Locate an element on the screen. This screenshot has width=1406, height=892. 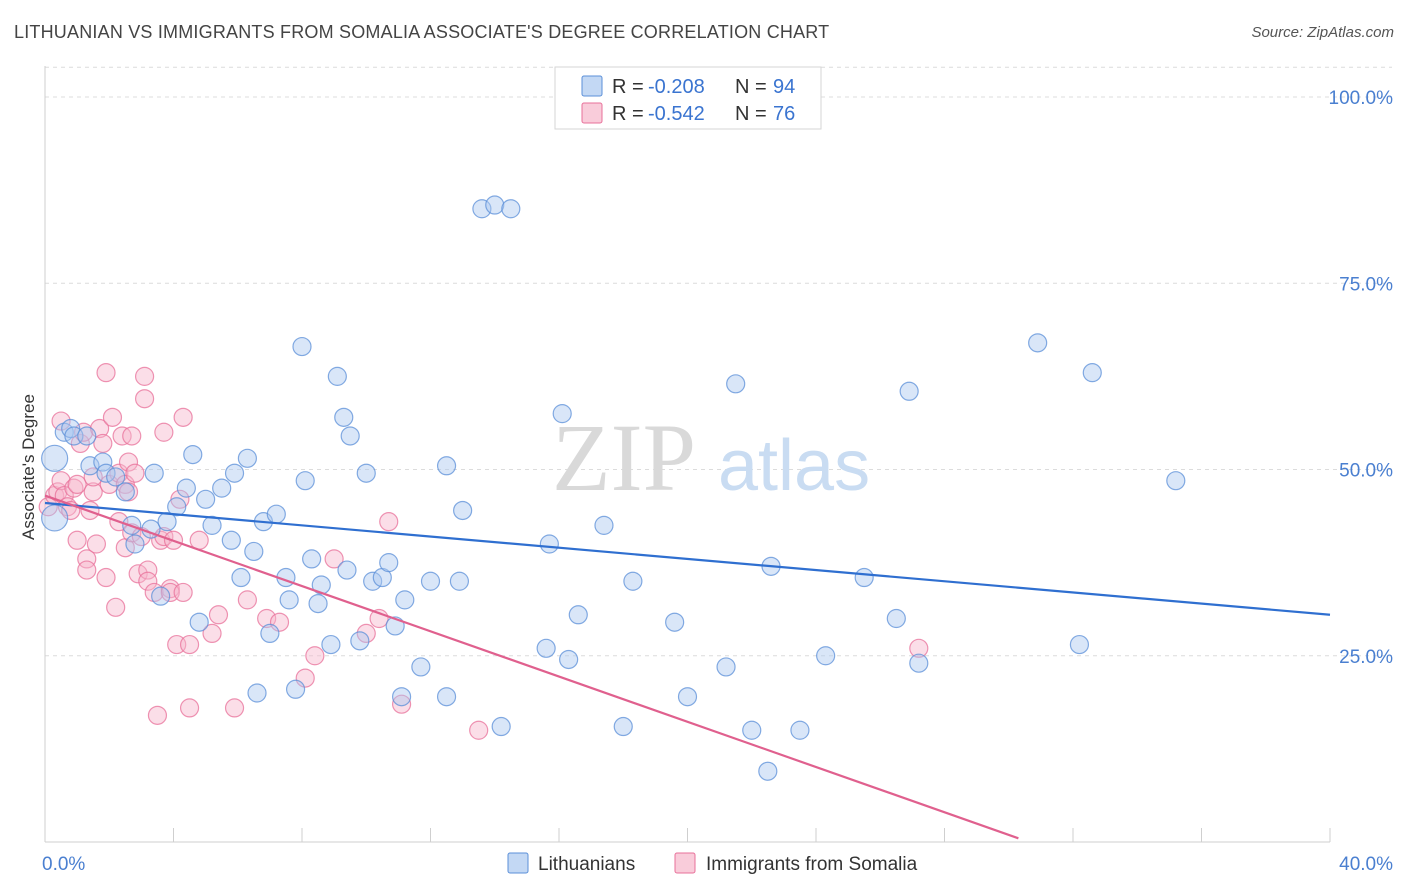
bottom-legend-label-somalia: Immigrants from Somalia is located at coordinates (812, 864).